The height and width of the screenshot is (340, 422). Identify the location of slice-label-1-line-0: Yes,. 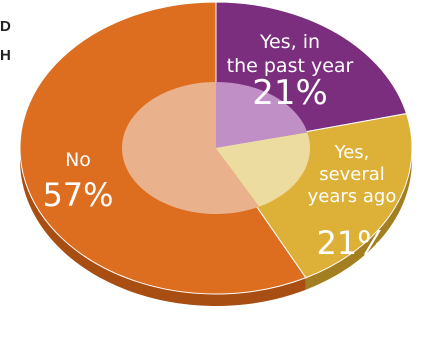
(352, 152).